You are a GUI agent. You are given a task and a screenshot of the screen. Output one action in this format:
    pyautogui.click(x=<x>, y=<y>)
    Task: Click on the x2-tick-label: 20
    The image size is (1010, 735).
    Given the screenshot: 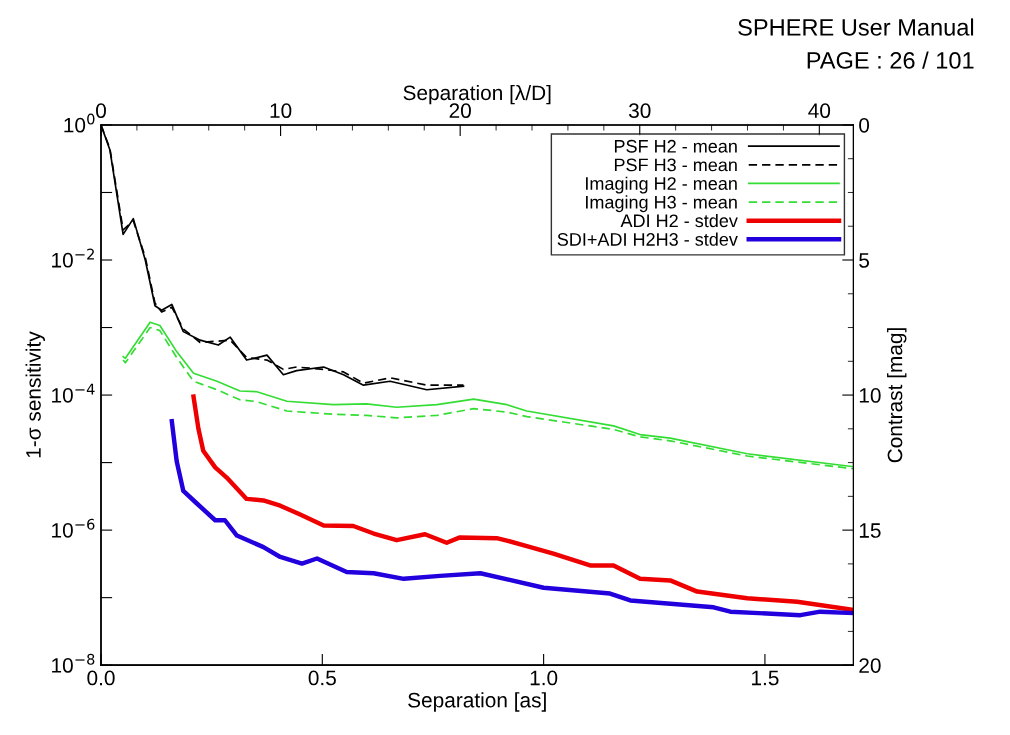 What is the action you would take?
    pyautogui.click(x=460, y=111)
    